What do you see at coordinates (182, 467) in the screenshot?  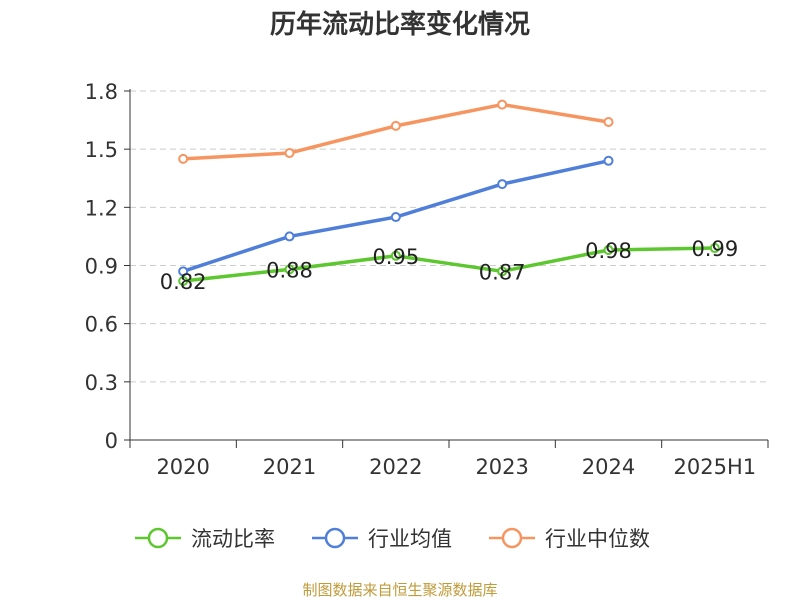 I see `x-tick-label: 2020` at bounding box center [182, 467].